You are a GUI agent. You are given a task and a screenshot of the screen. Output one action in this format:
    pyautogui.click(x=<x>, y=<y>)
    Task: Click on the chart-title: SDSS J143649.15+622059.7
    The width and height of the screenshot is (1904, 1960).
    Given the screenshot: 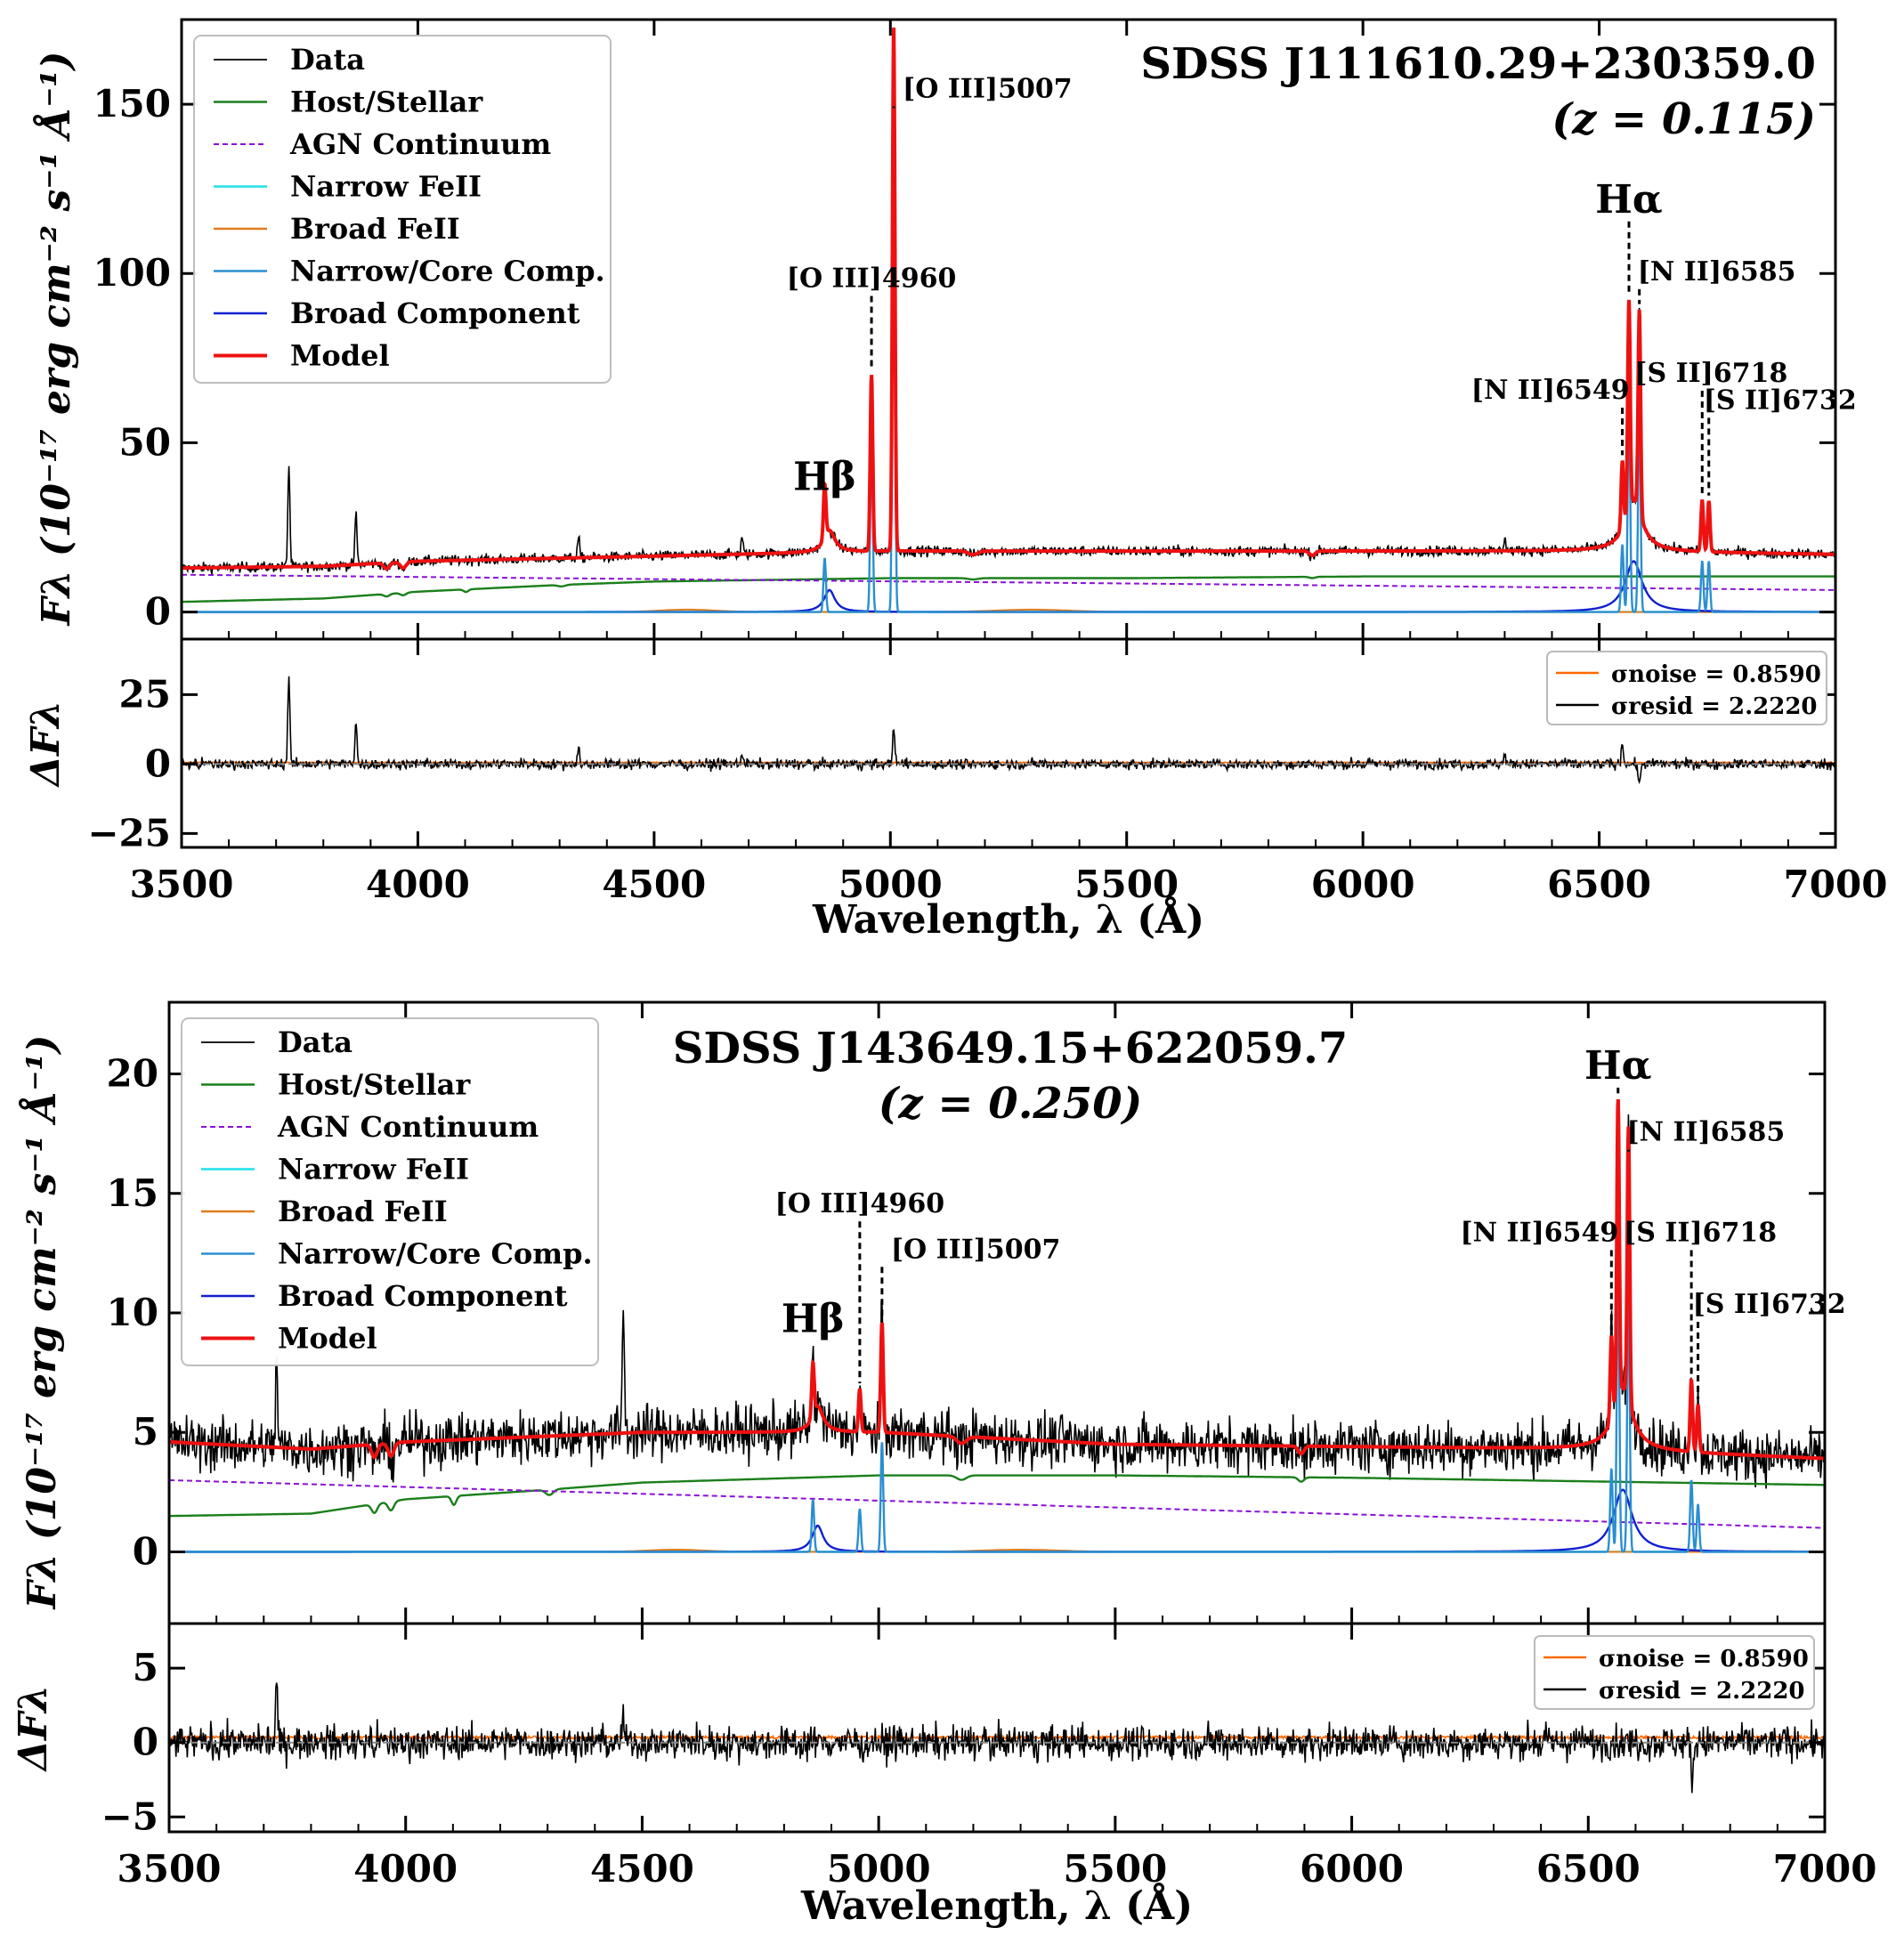 What is the action you would take?
    pyautogui.click(x=1011, y=1049)
    